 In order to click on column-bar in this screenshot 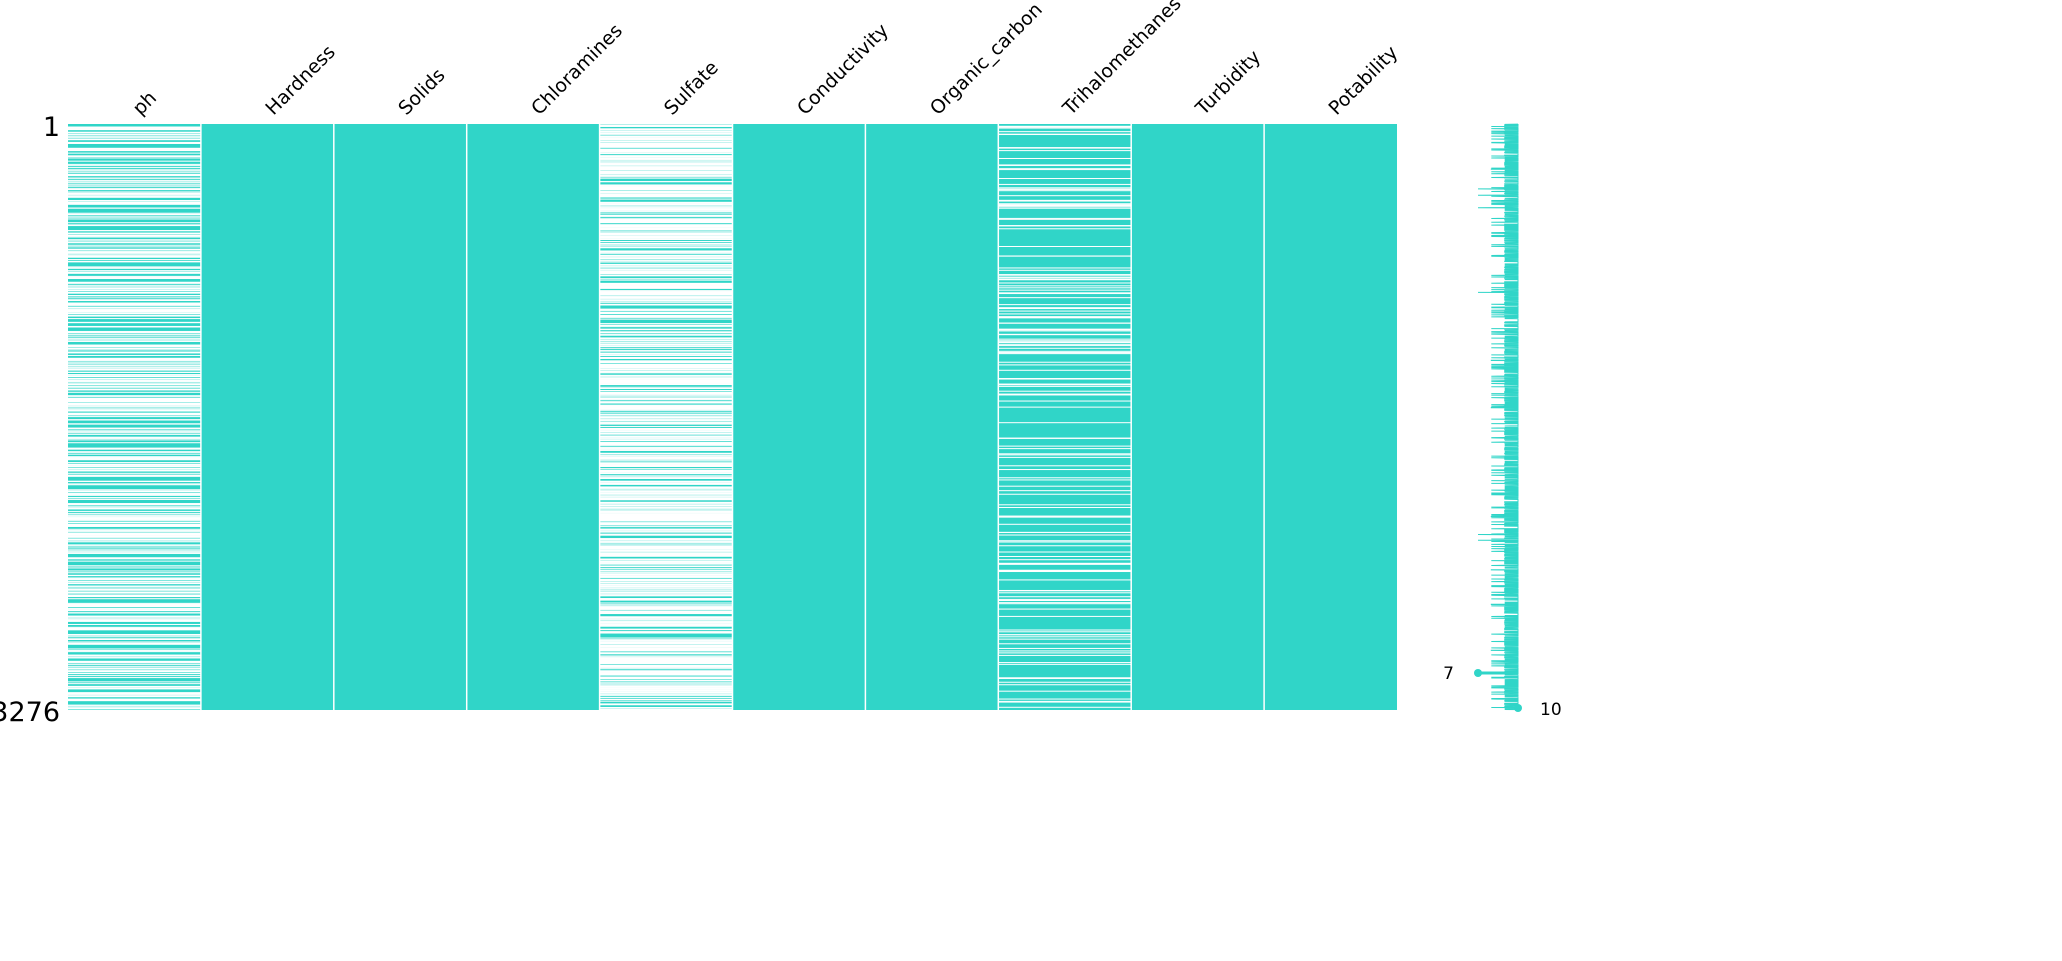, I will do `click(1330, 417)`.